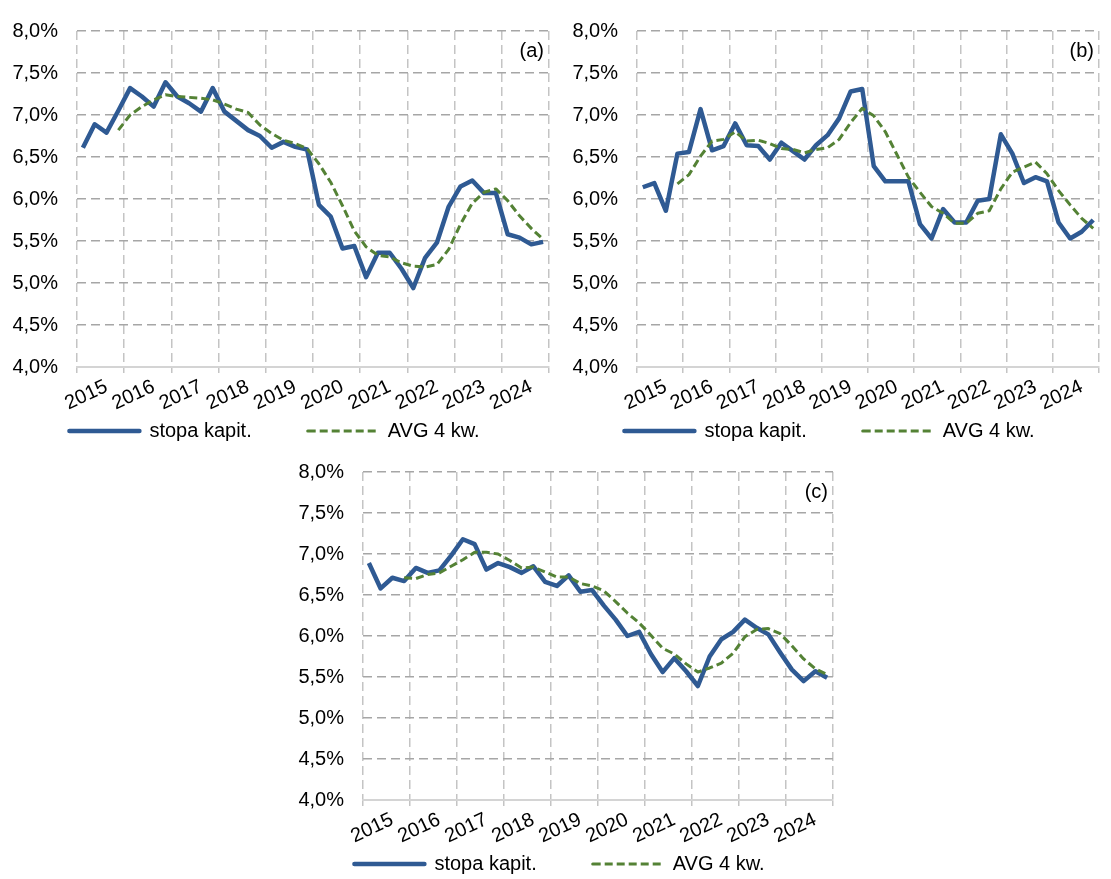 This screenshot has width=1111, height=879. Describe the element at coordinates (1061, 394) in the screenshot. I see `x-tick-label: 2024` at that location.